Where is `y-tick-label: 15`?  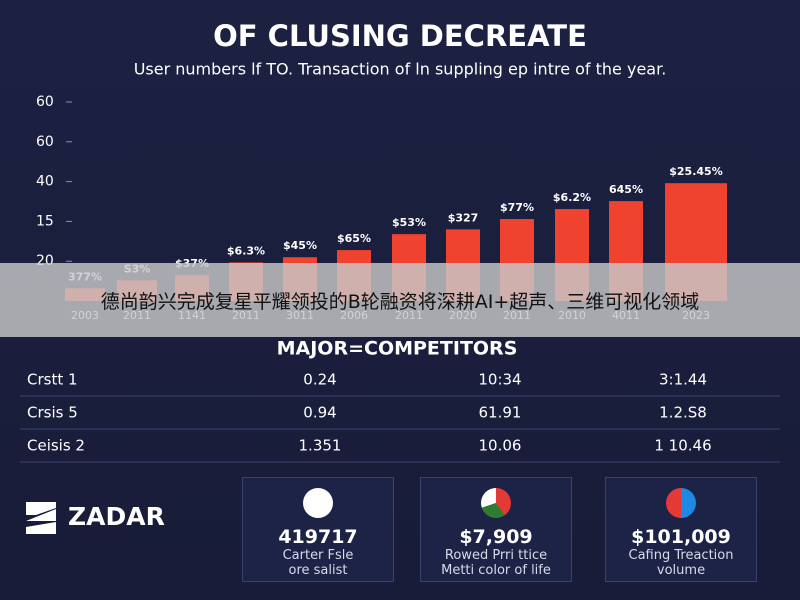 y-tick-label: 15 is located at coordinates (45, 221).